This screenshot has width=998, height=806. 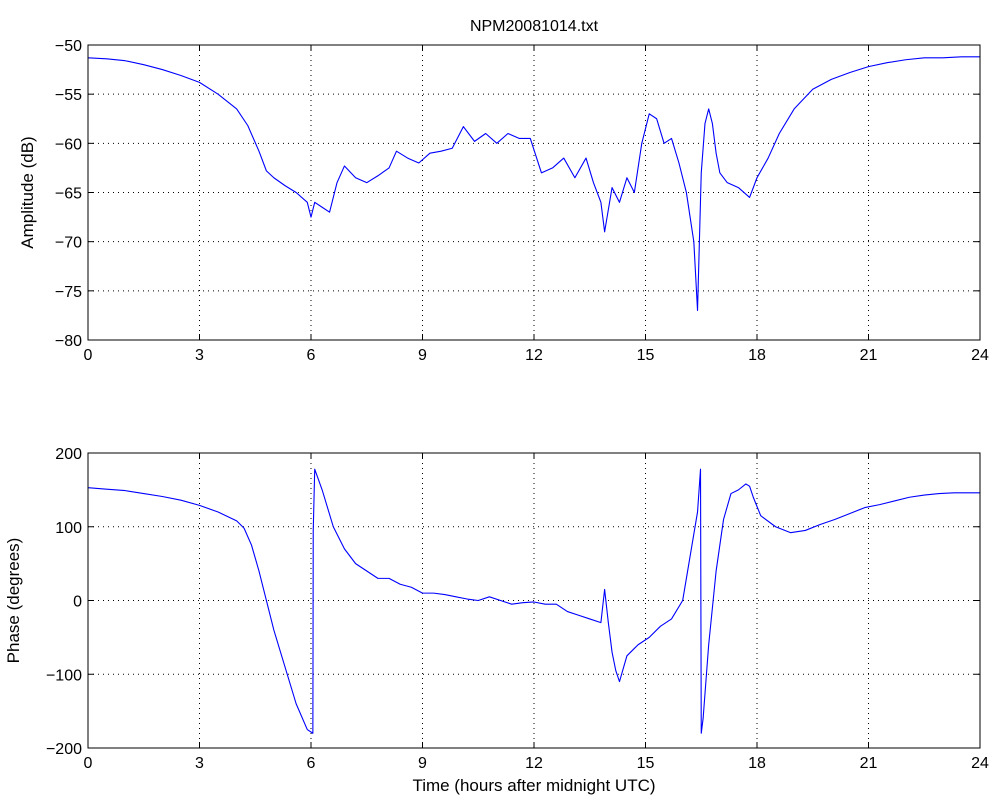 What do you see at coordinates (68, 454) in the screenshot?
I see `y-tick-label: 200` at bounding box center [68, 454].